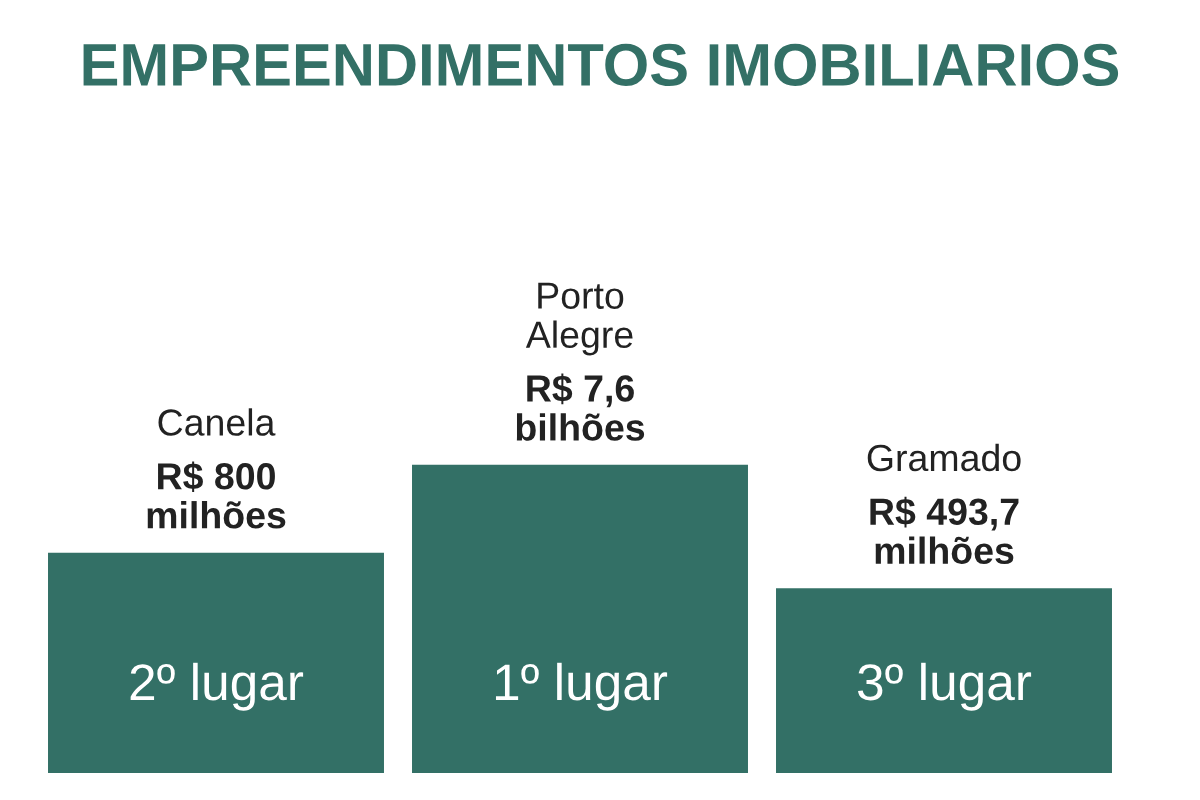  I want to click on category-label: Canela, so click(217, 422).